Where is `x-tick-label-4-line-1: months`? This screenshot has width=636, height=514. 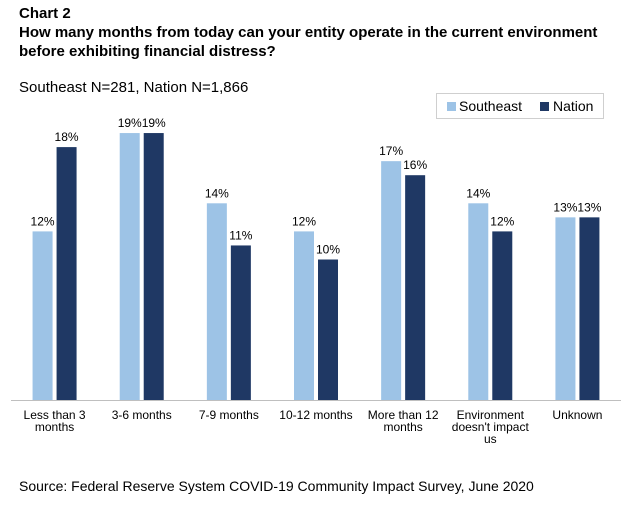 x-tick-label-4-line-1: months is located at coordinates (402, 427).